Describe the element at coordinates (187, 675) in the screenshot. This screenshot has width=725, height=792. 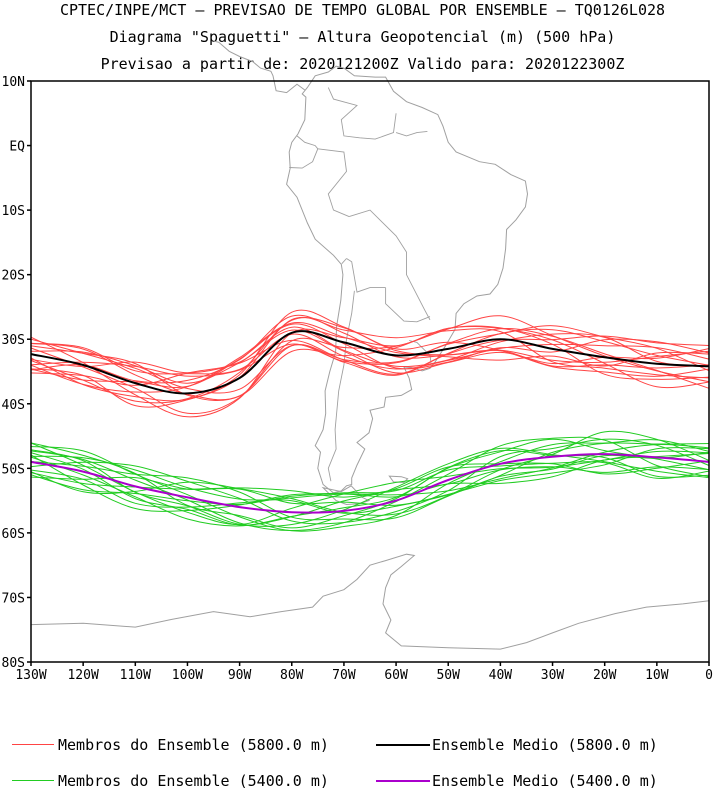
I see `lon-label: 100W` at that location.